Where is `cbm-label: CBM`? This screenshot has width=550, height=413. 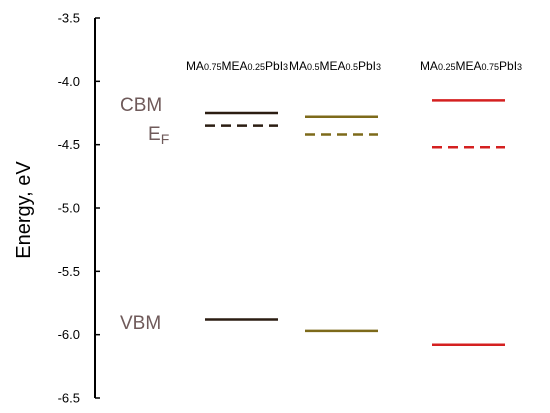
cbm-label: CBM is located at coordinates (141, 105).